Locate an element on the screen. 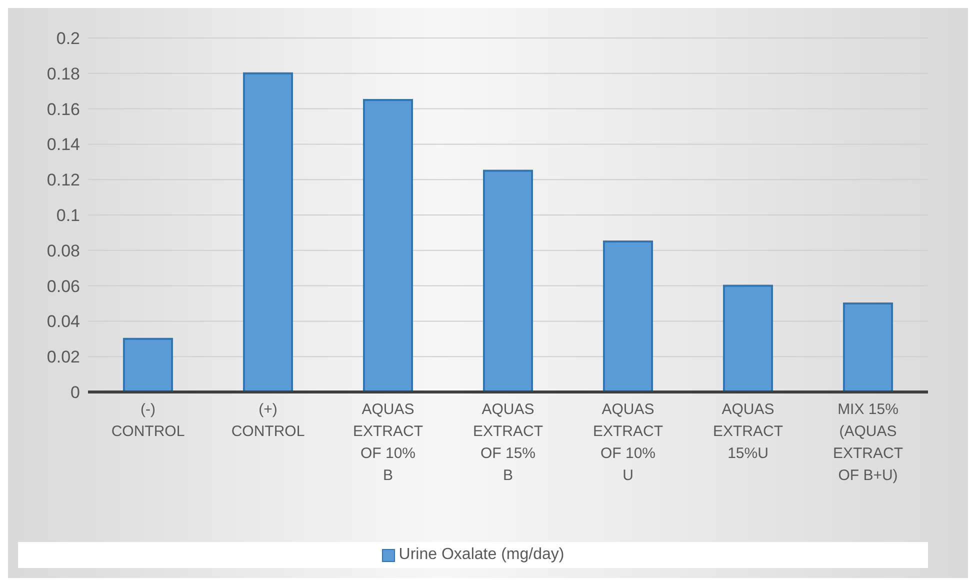 The image size is (978, 586). x-tick-label: MIX 15% (AQUAS EXTRACT OF B+U) is located at coordinates (868, 442).